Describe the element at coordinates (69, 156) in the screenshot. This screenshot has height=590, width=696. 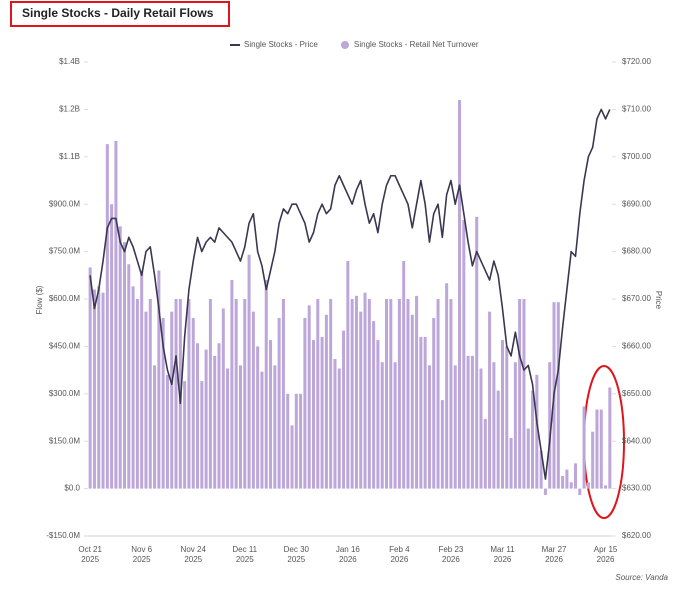
I see `y-tick-label: $1.1B` at that location.